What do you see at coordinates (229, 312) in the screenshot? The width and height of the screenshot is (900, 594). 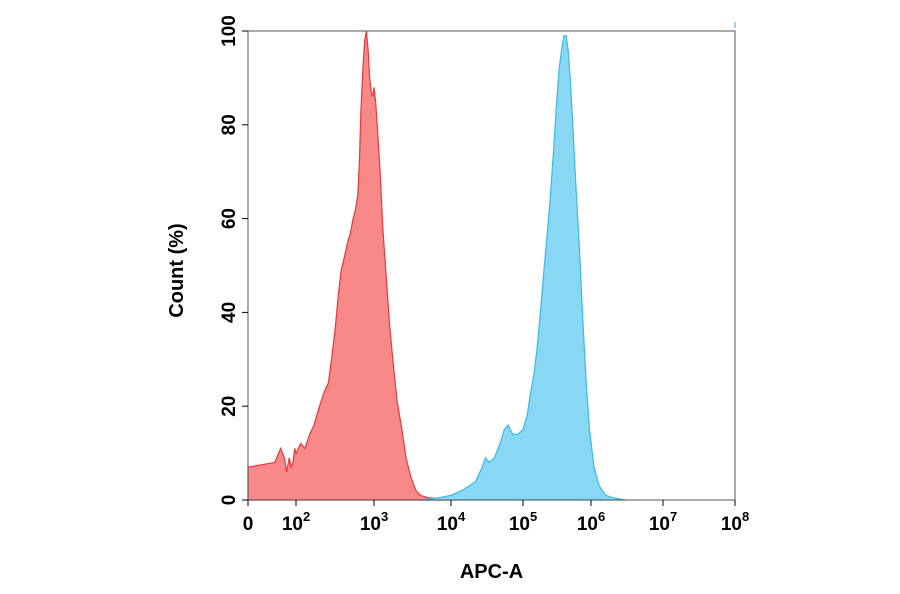 I see `y-tick-label: 40` at bounding box center [229, 312].